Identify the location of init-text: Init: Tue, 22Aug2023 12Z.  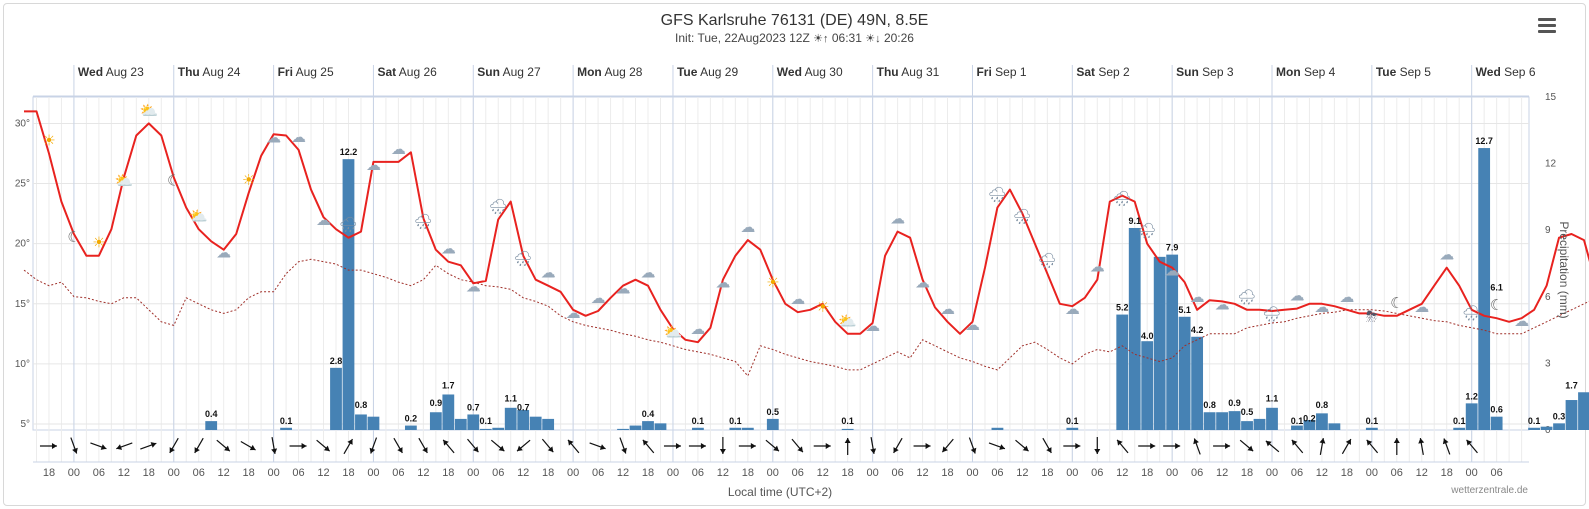
(742, 38).